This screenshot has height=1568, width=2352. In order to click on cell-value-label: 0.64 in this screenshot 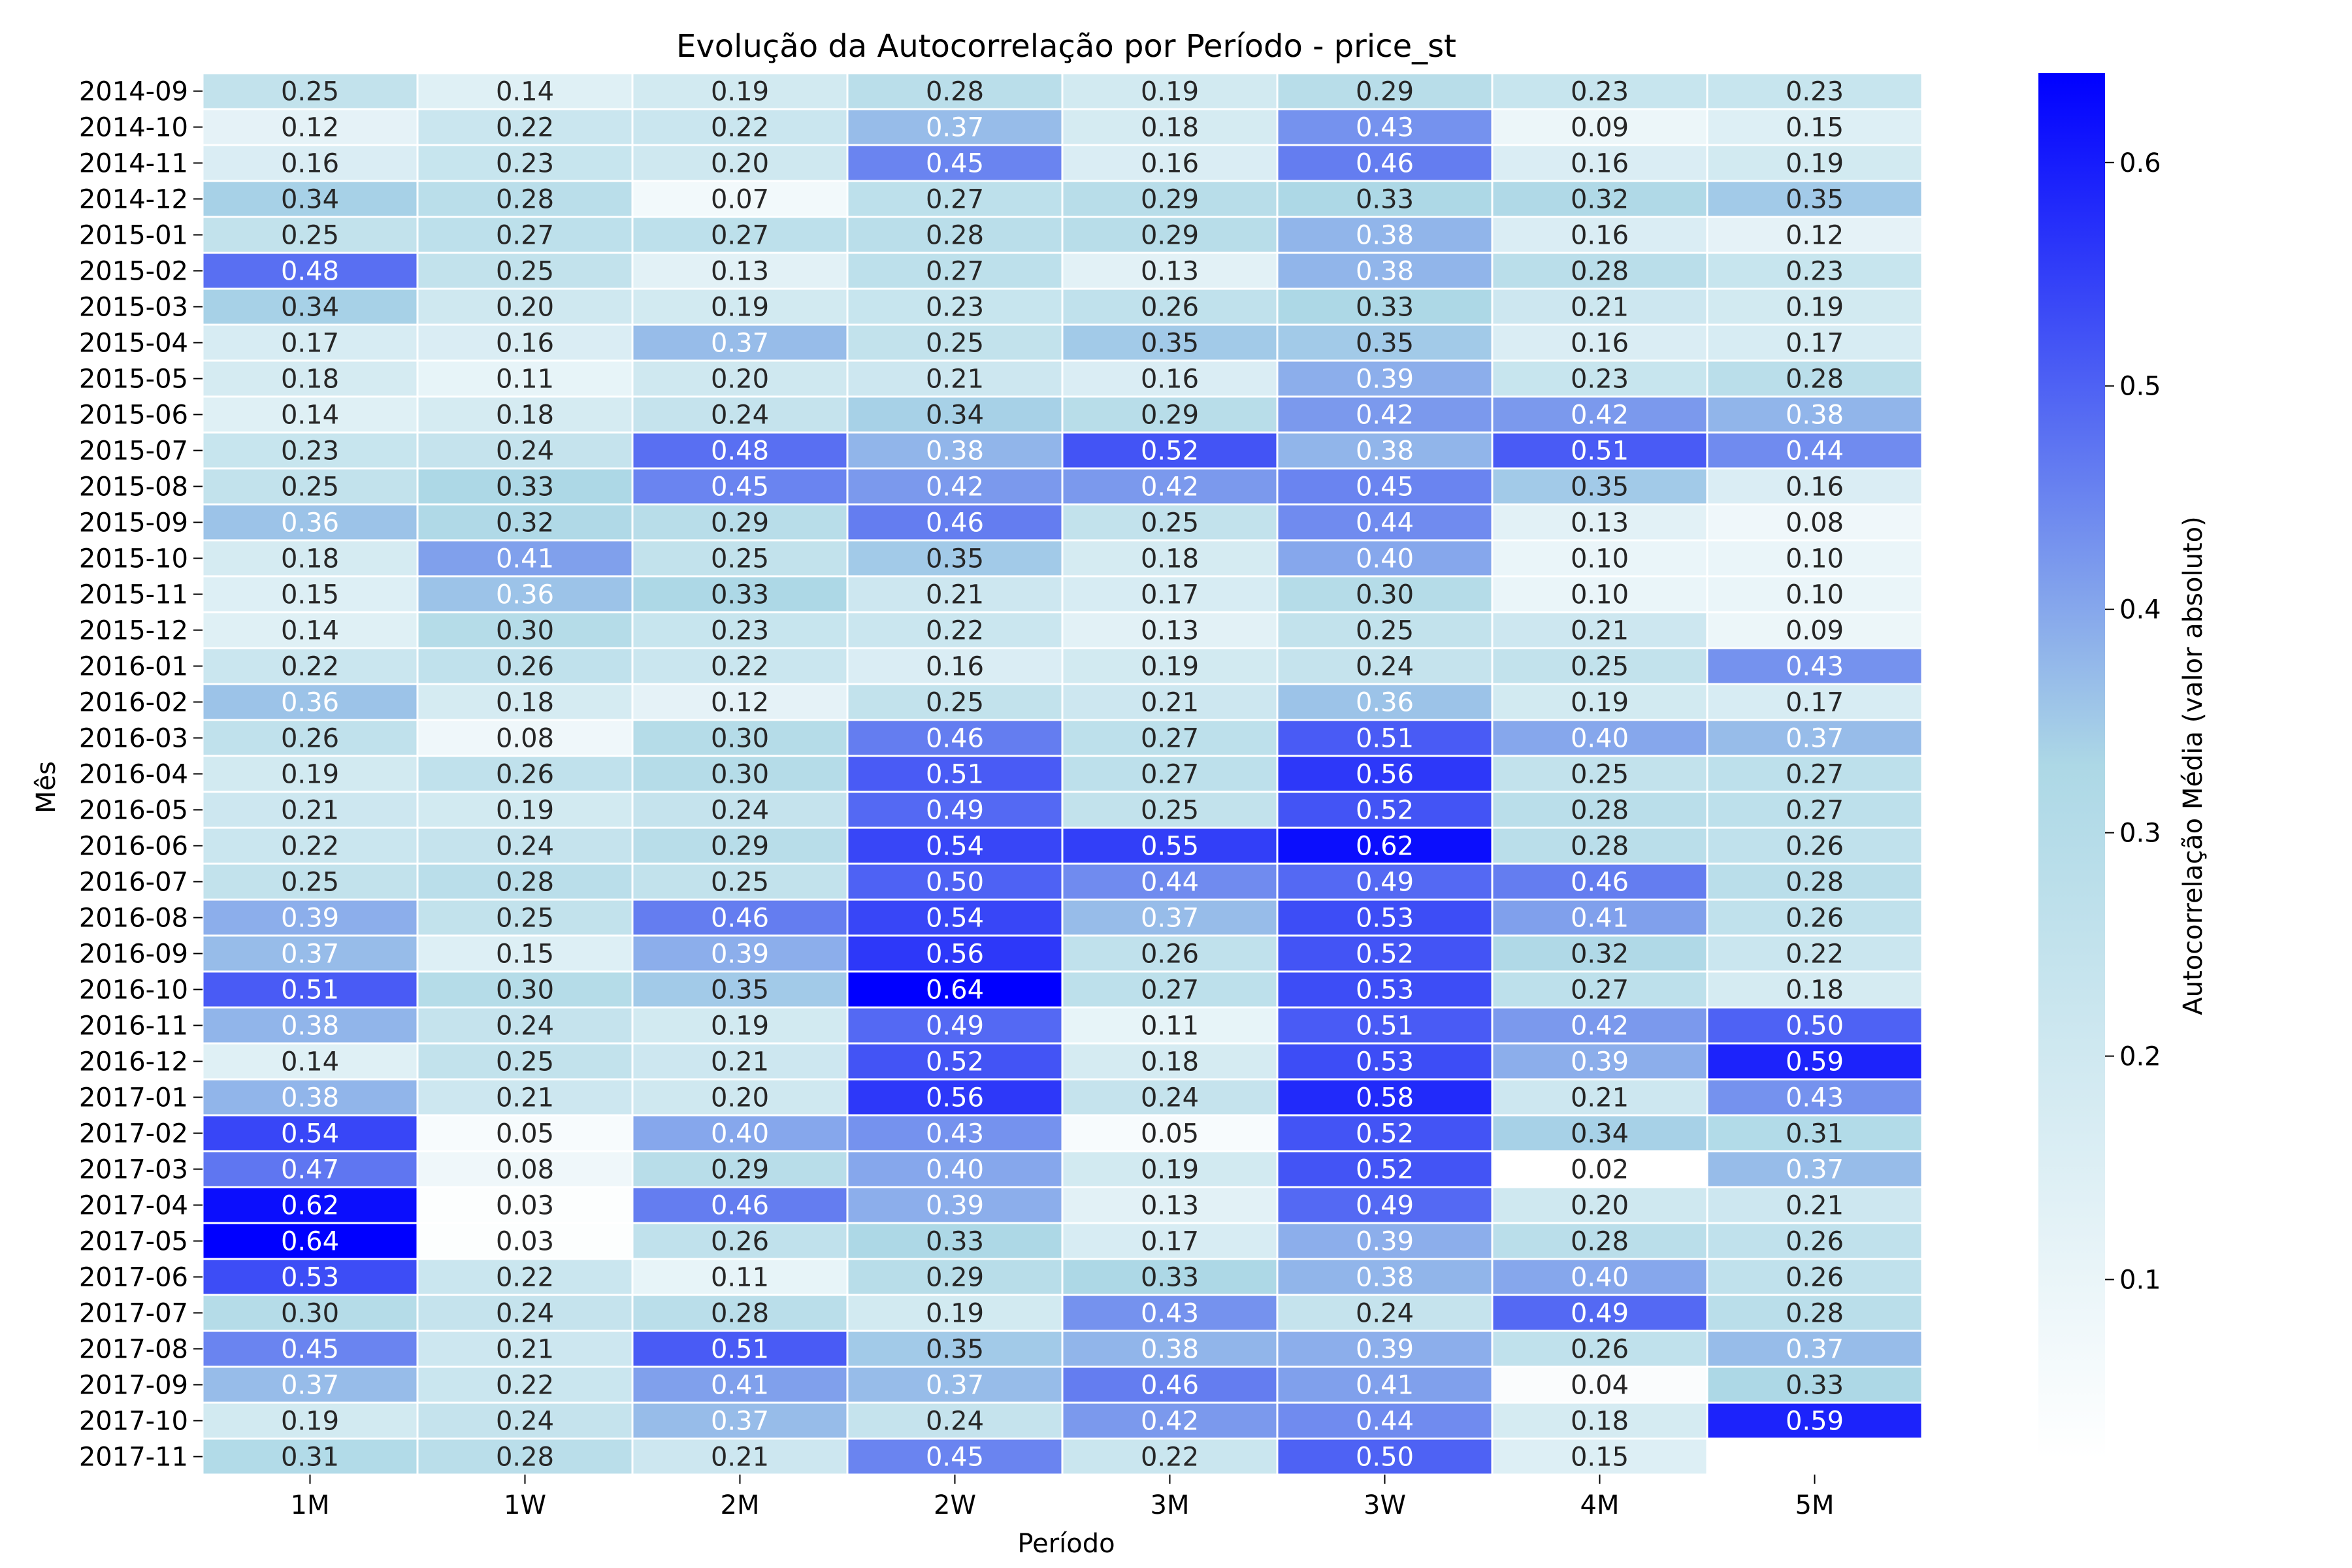, I will do `click(955, 990)`.